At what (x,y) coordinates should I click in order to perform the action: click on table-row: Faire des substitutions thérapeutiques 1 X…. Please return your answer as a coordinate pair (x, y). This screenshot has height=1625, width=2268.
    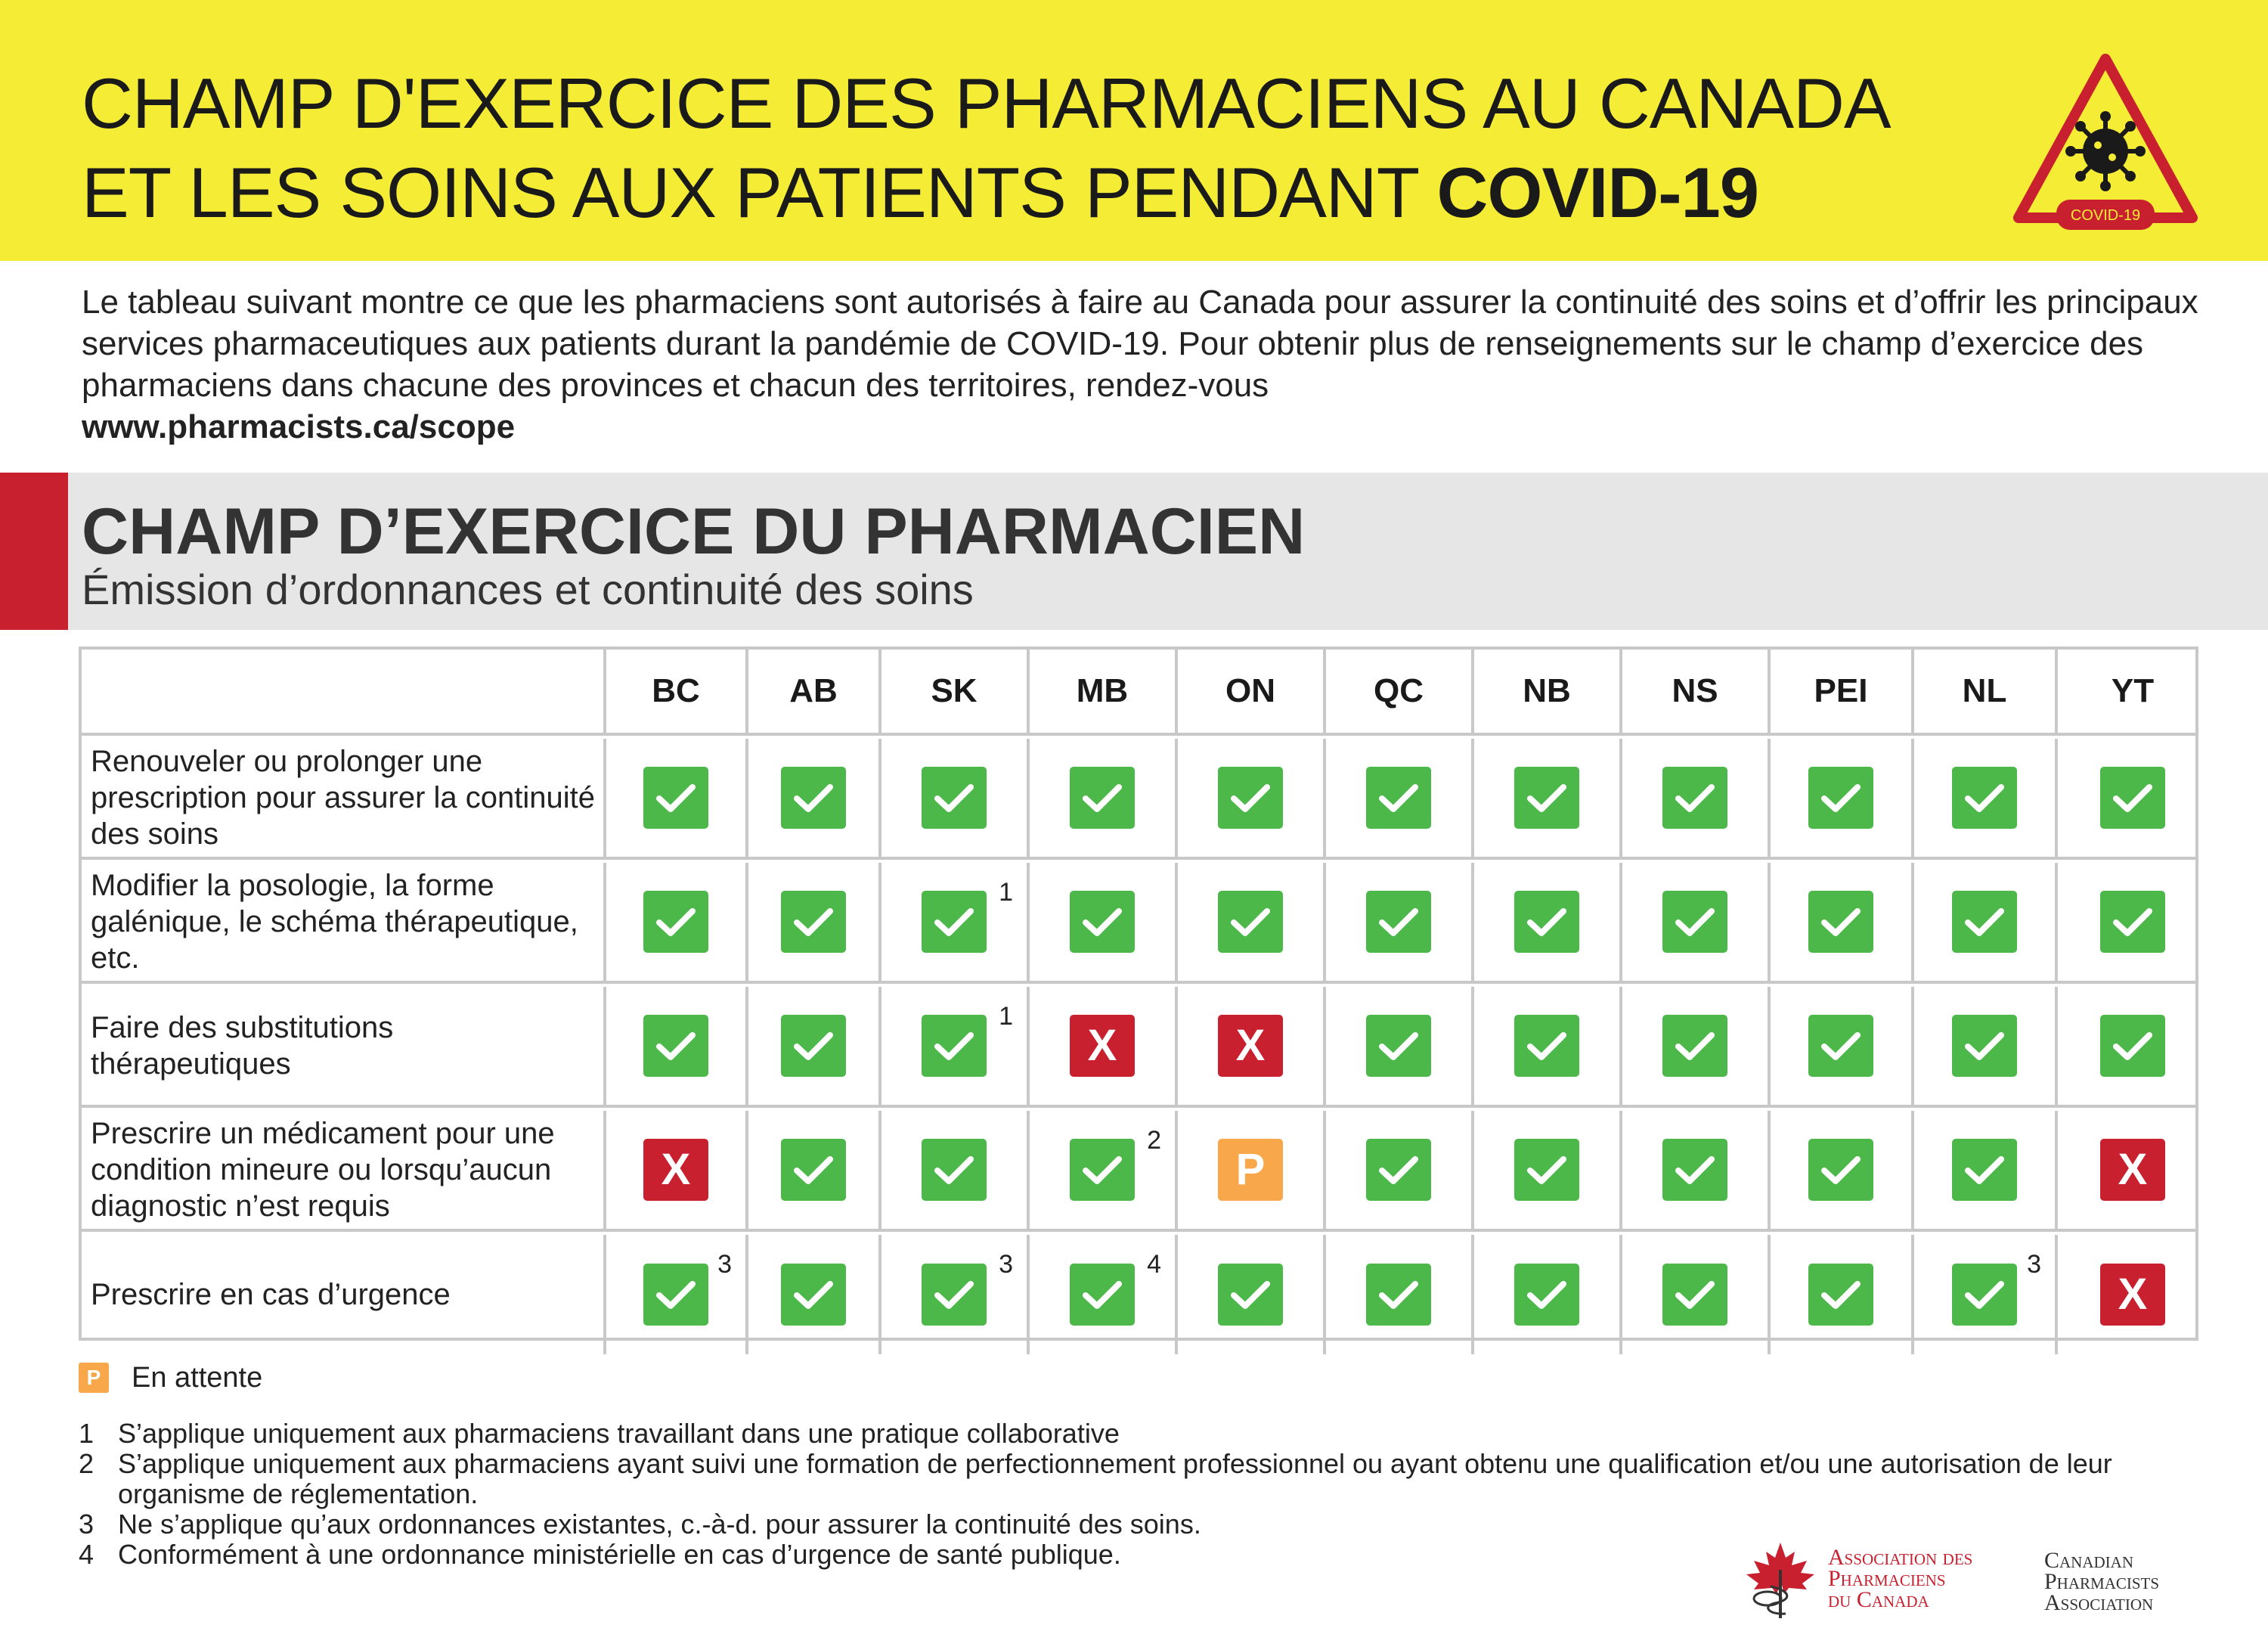
    Looking at the image, I should click on (1138, 1047).